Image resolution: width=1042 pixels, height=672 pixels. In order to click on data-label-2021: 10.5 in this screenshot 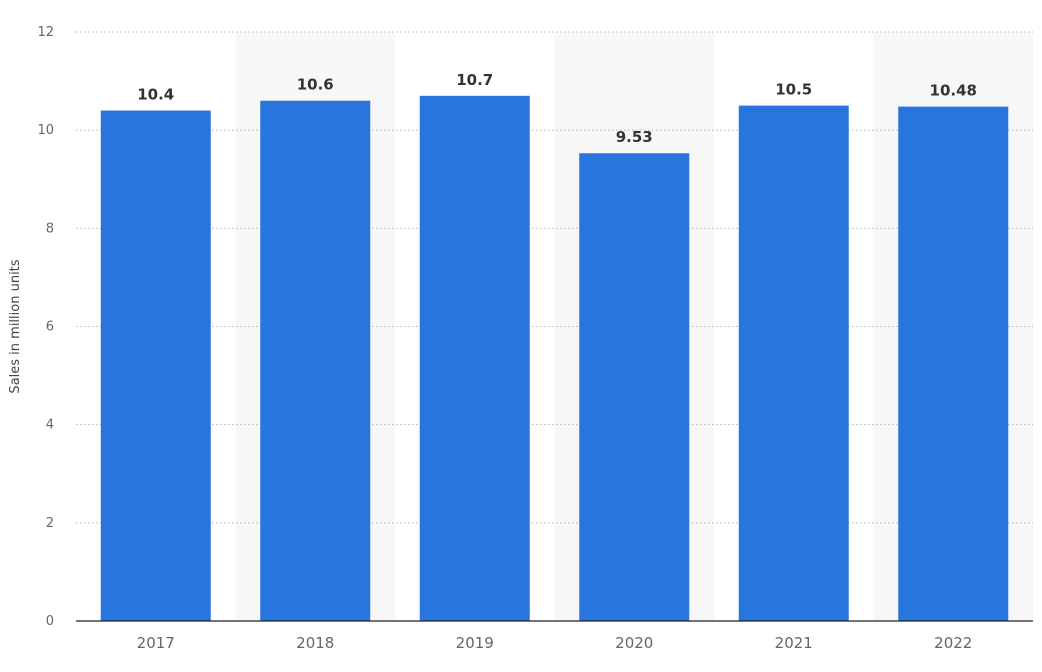, I will do `click(793, 90)`.